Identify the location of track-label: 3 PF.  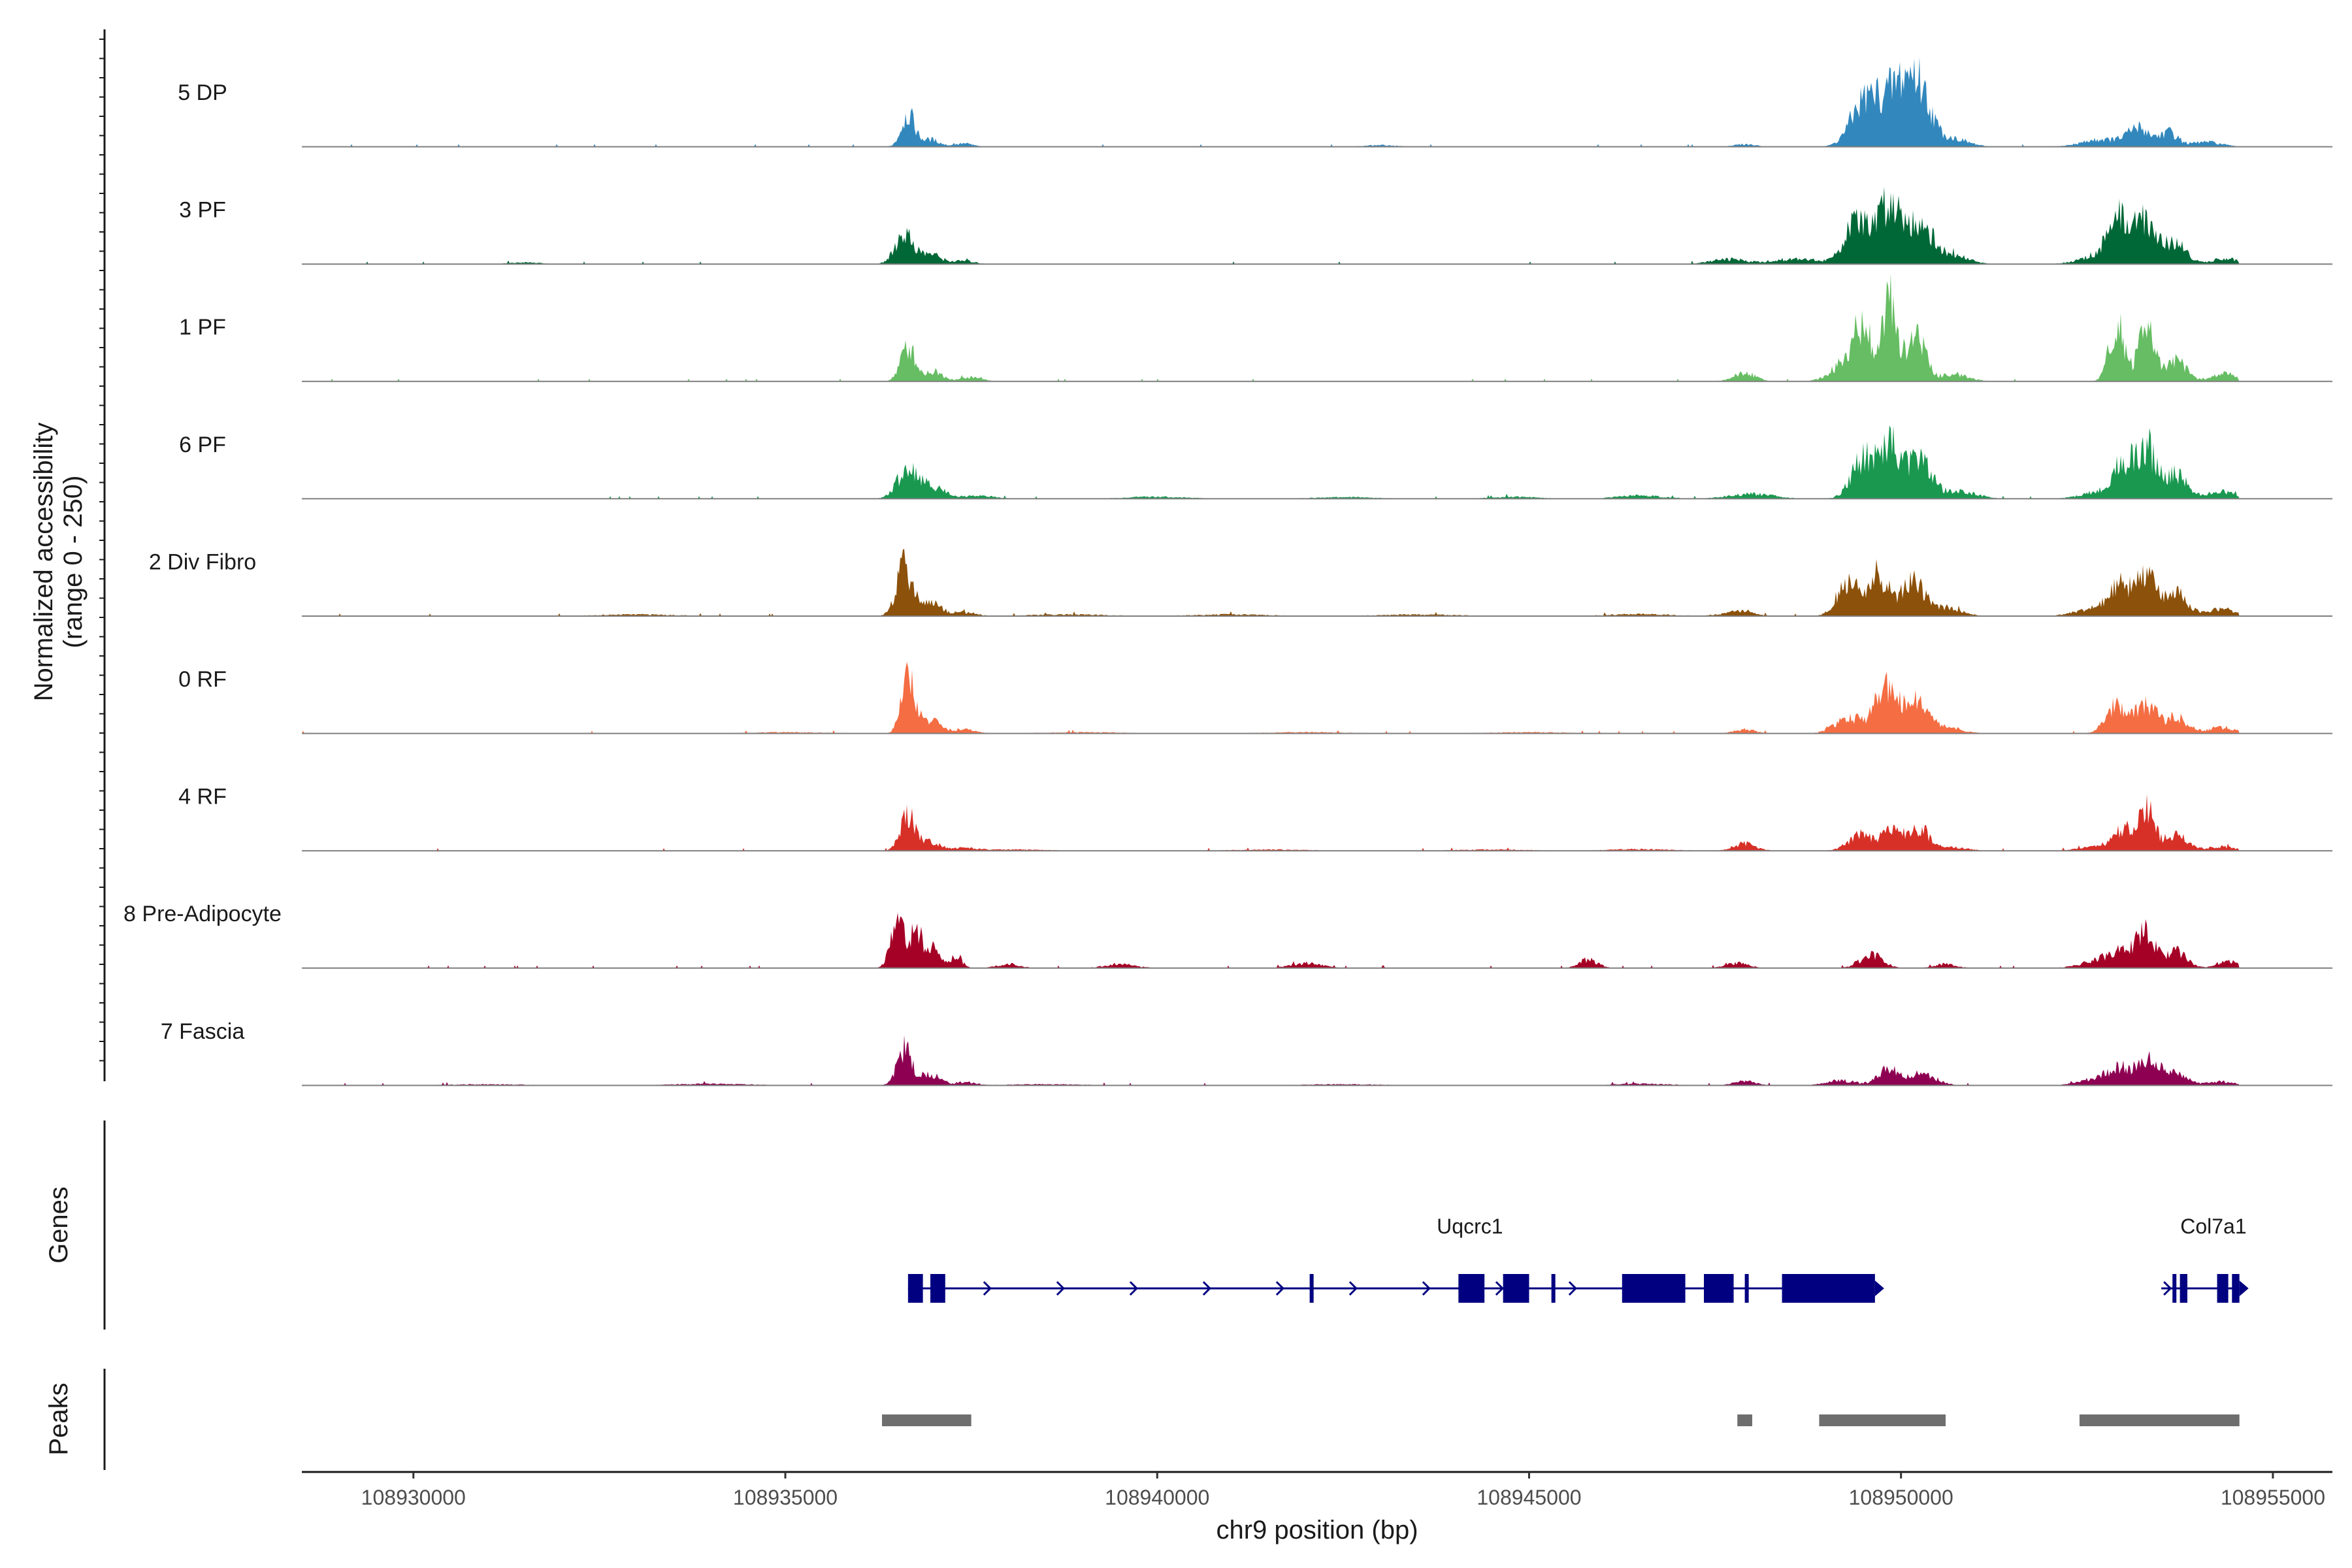
(202, 210).